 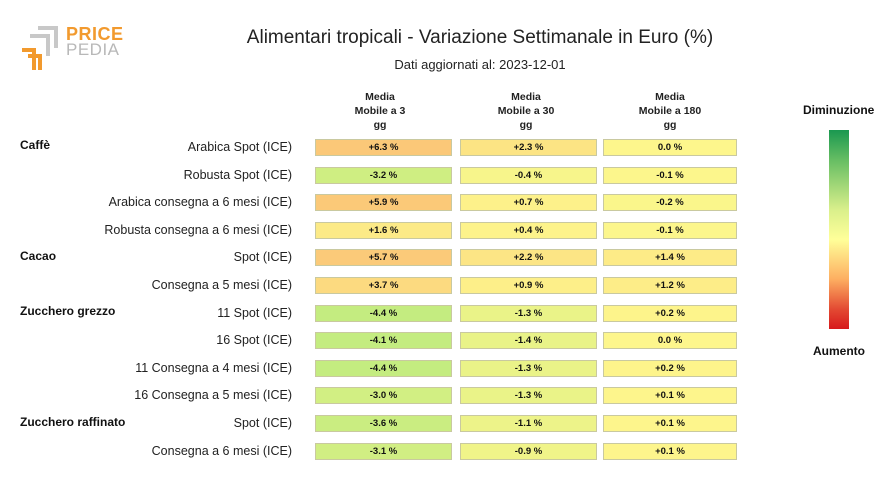 I want to click on heatmap-cell: +0.7 %, so click(x=528, y=203).